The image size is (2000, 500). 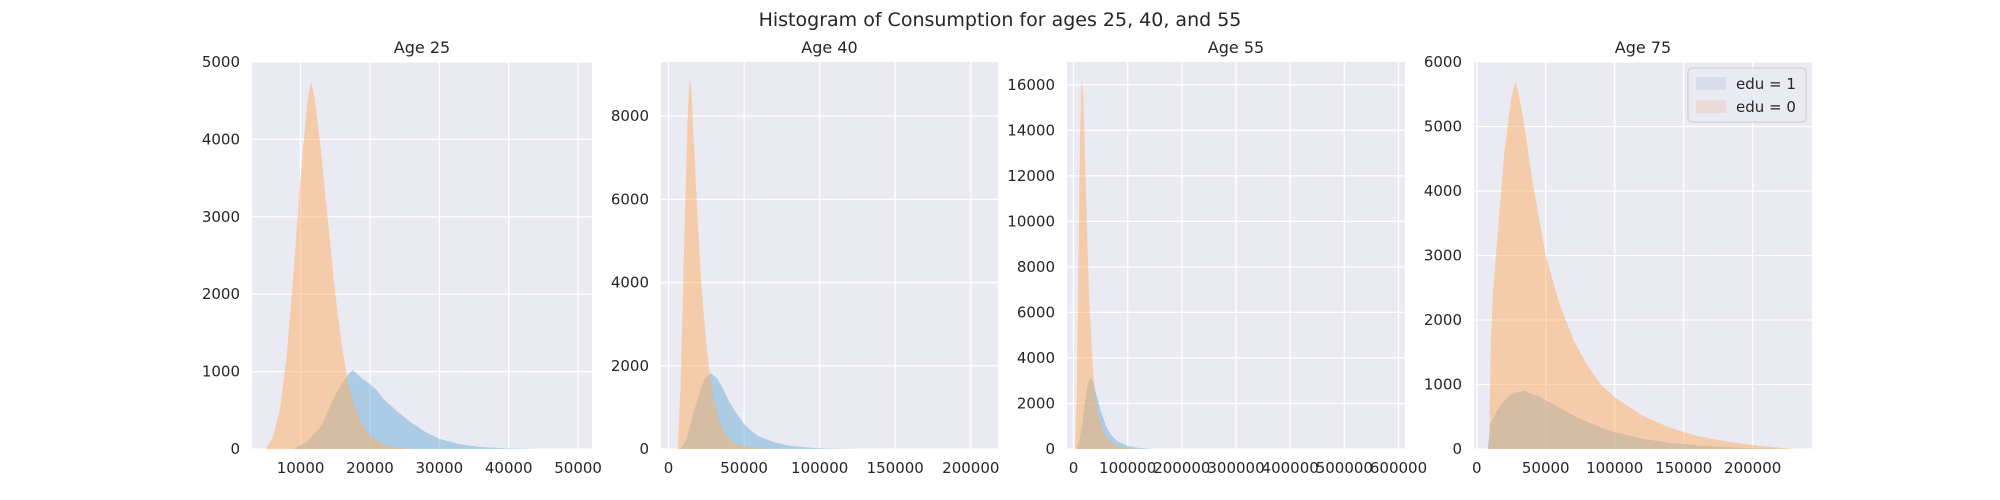 What do you see at coordinates (1344, 468) in the screenshot?
I see `x-tick-label: 500000` at bounding box center [1344, 468].